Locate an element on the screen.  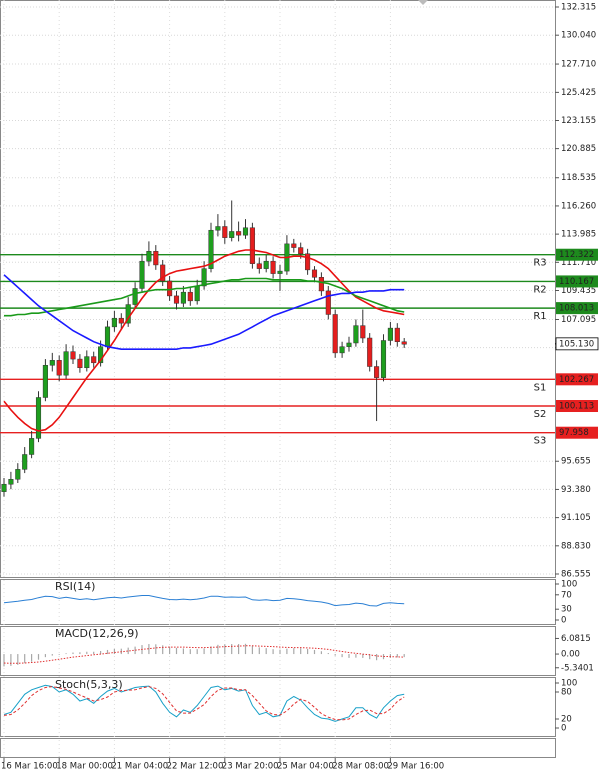
x-tick-label: 25 Mar 04:00 is located at coordinates (305, 766).